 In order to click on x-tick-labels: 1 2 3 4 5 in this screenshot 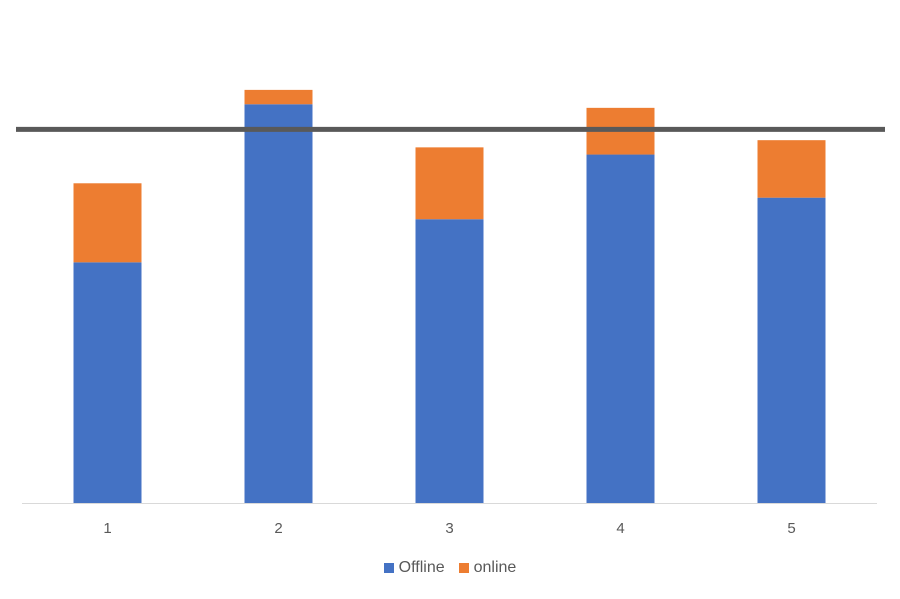, I will do `click(449, 528)`.